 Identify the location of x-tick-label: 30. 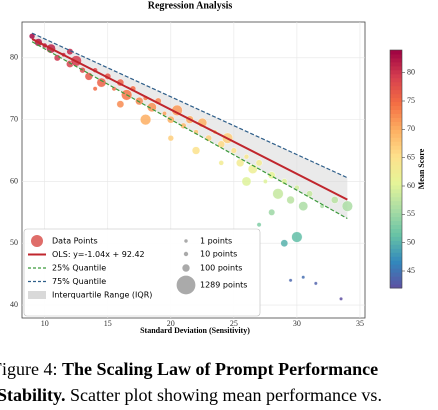
(297, 323).